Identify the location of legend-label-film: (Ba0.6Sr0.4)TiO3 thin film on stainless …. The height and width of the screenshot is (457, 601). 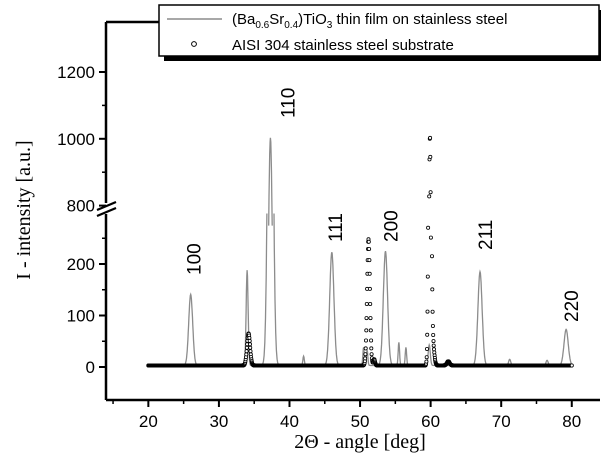
(369, 21).